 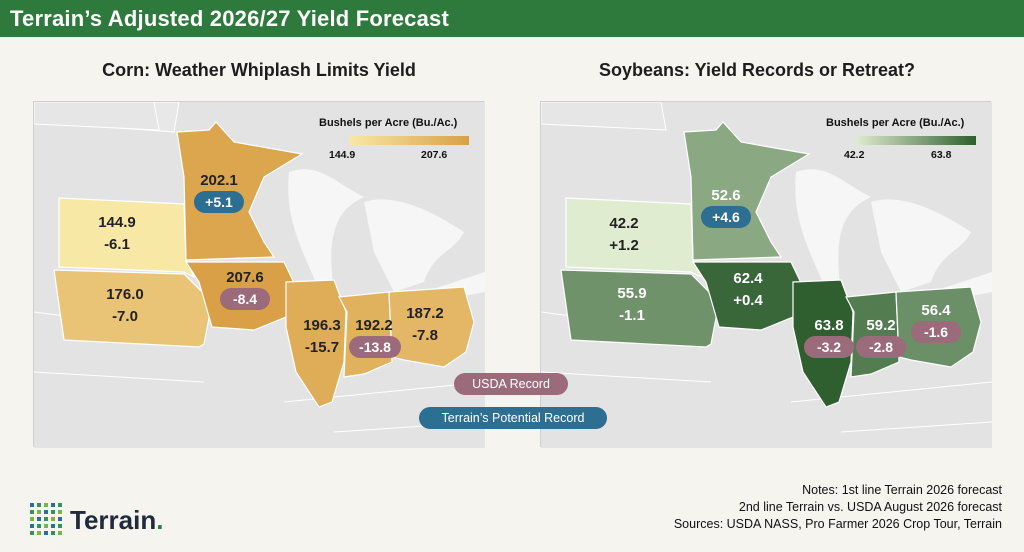 I want to click on corn-legend-title: Bushels per Acre (Bu./Ac.), so click(x=388, y=123).